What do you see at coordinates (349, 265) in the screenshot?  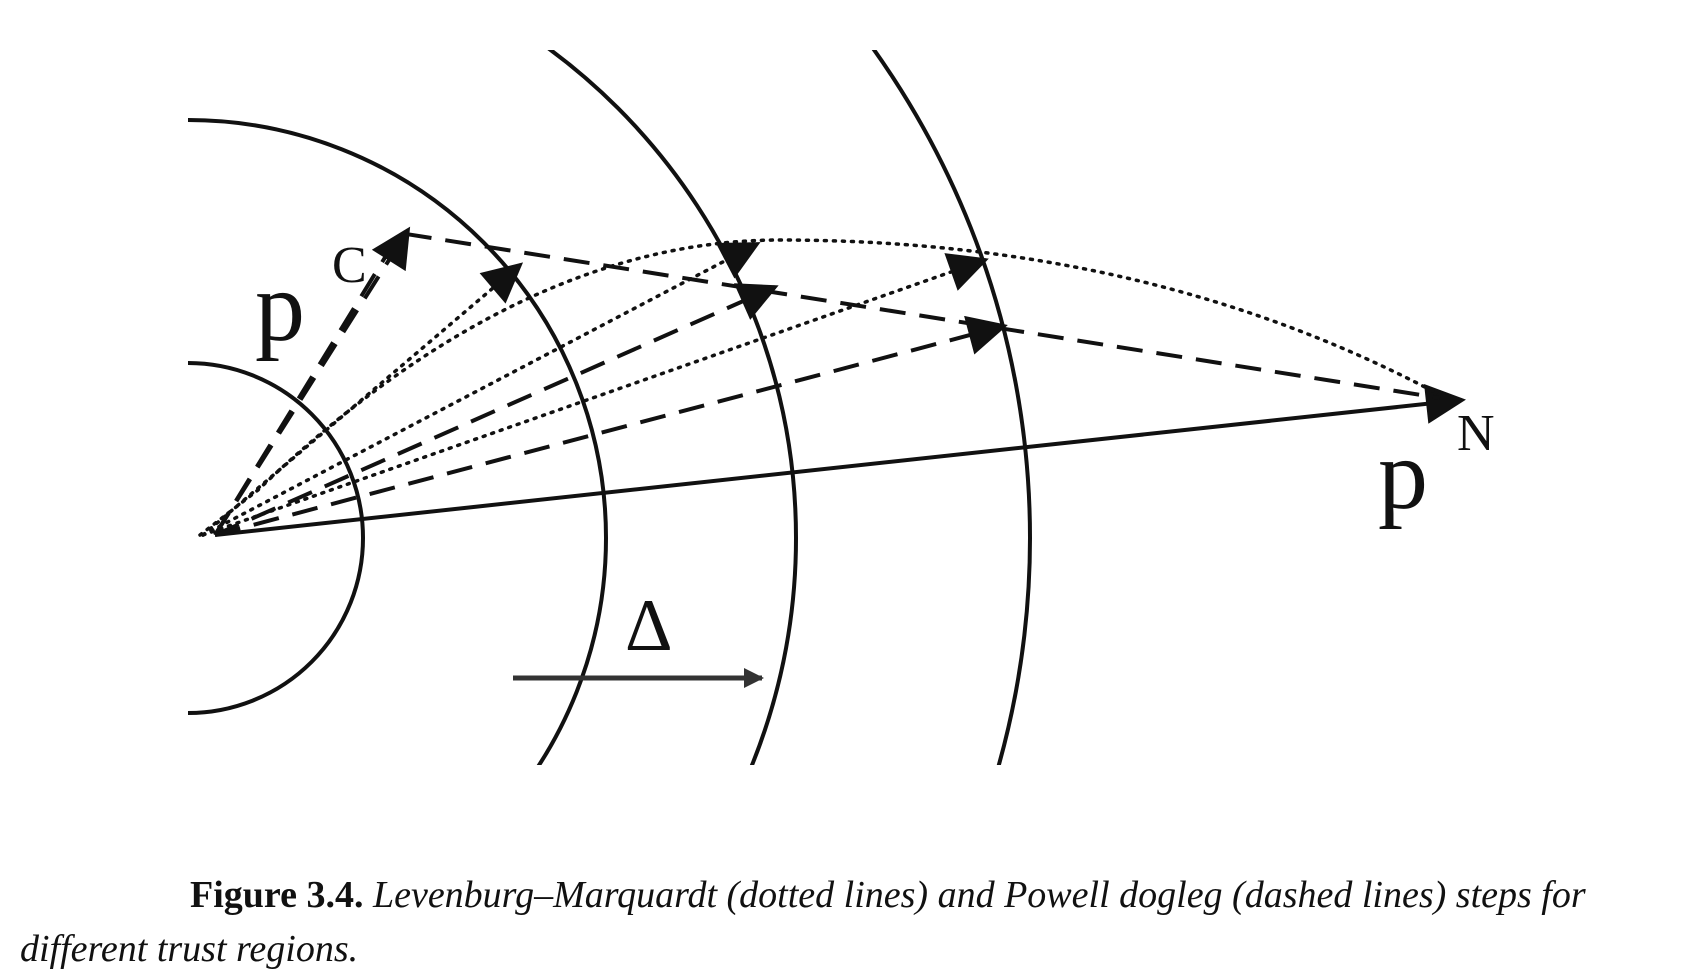 I see `cauchy-label-sup: C` at bounding box center [349, 265].